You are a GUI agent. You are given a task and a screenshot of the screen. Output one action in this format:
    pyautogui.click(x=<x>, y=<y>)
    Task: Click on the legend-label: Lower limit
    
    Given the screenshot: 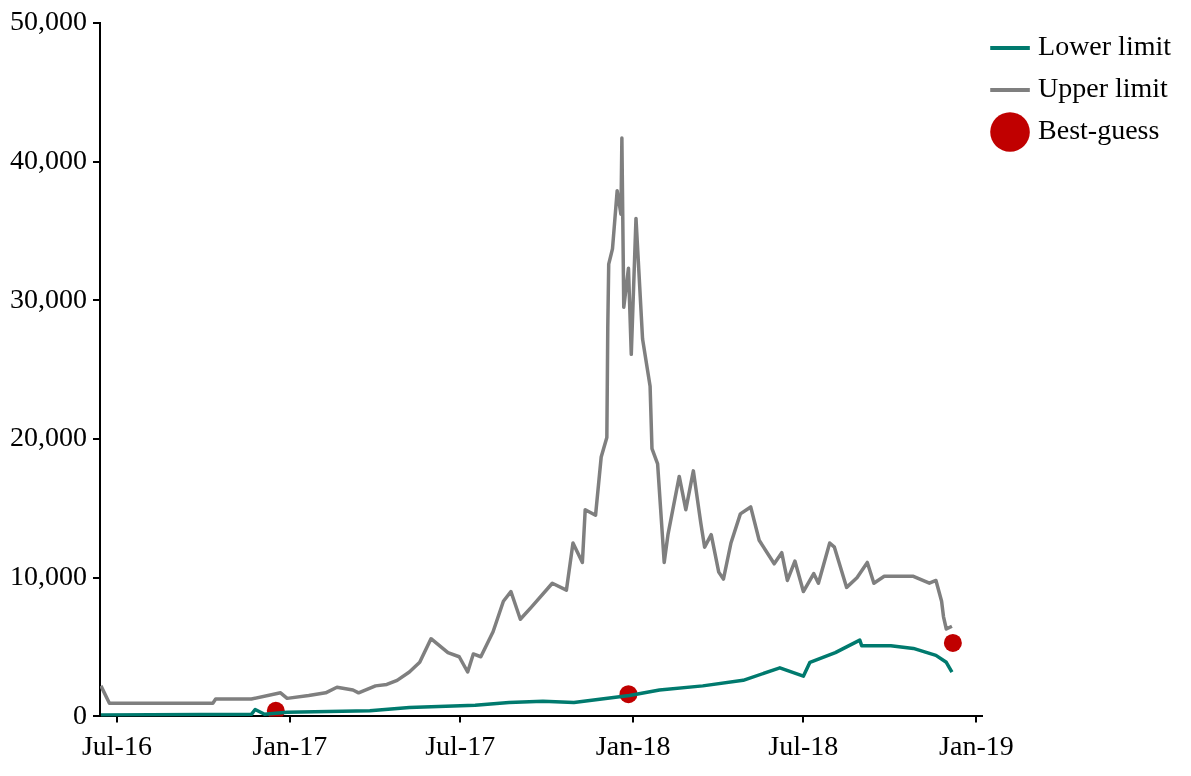 What is the action you would take?
    pyautogui.click(x=1105, y=46)
    